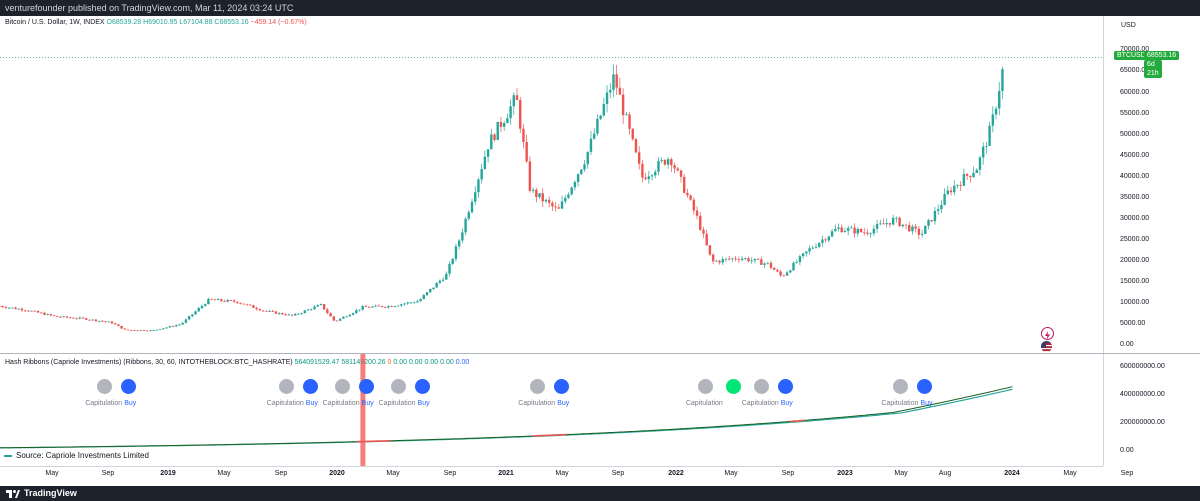 The image size is (1200, 501). What do you see at coordinates (1046, 346) in the screenshot?
I see `us-flag-icon` at bounding box center [1046, 346].